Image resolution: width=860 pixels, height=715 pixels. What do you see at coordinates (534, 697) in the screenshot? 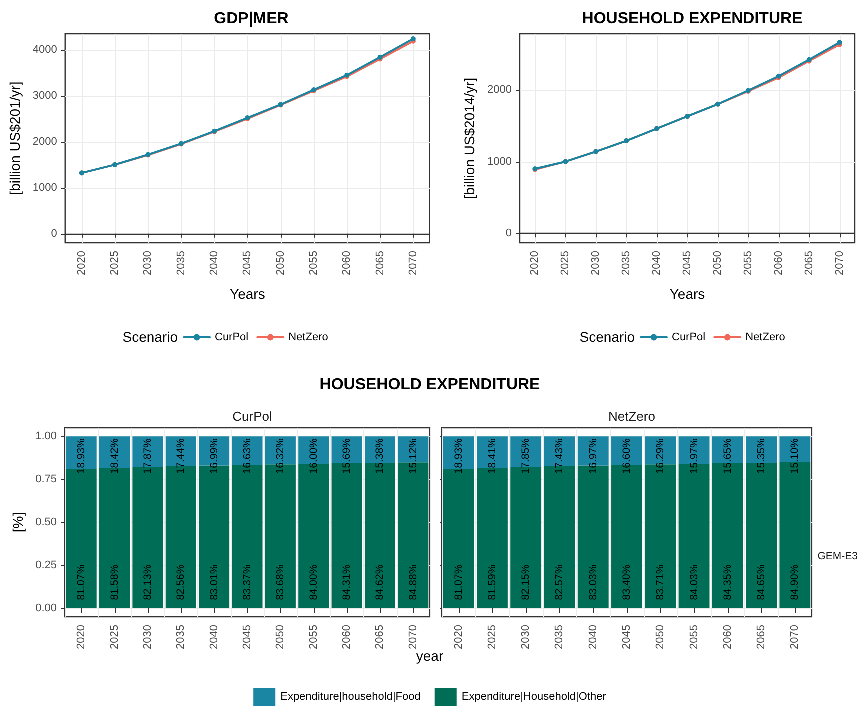
I see `legend-label: Expenditure|Household|Other` at bounding box center [534, 697].